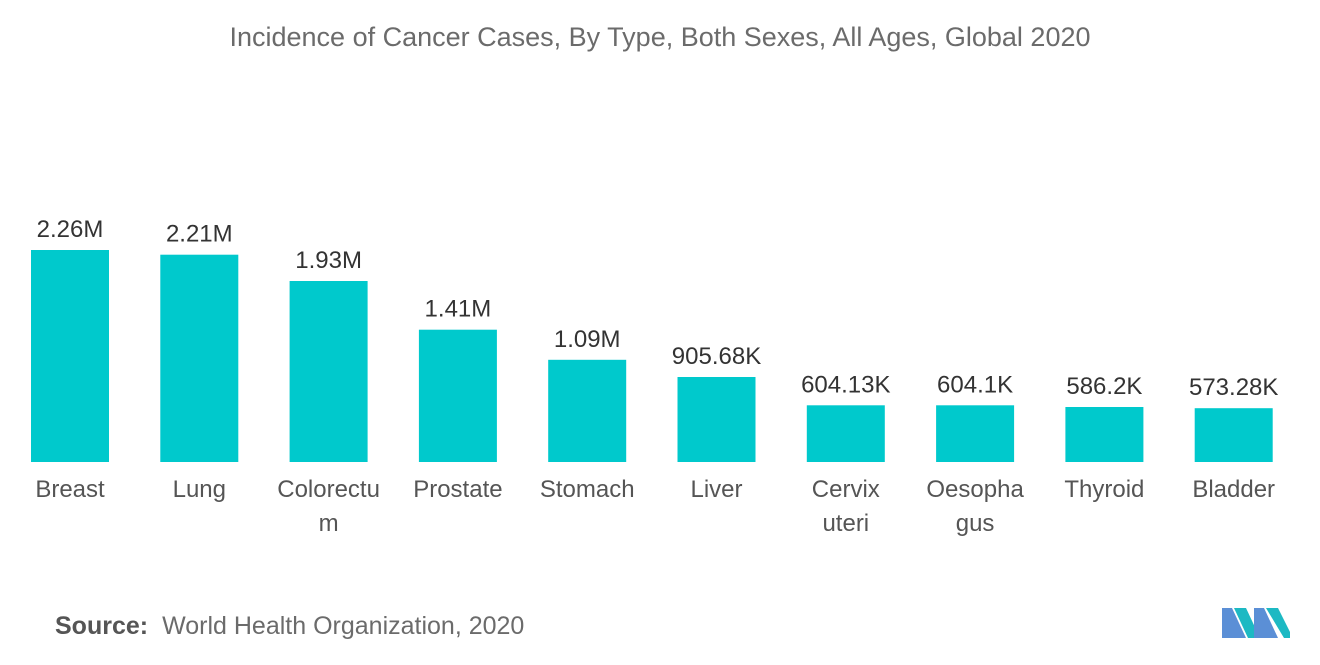 This screenshot has height=665, width=1320. What do you see at coordinates (716, 356) in the screenshot?
I see `value-label-5: 905.68K` at bounding box center [716, 356].